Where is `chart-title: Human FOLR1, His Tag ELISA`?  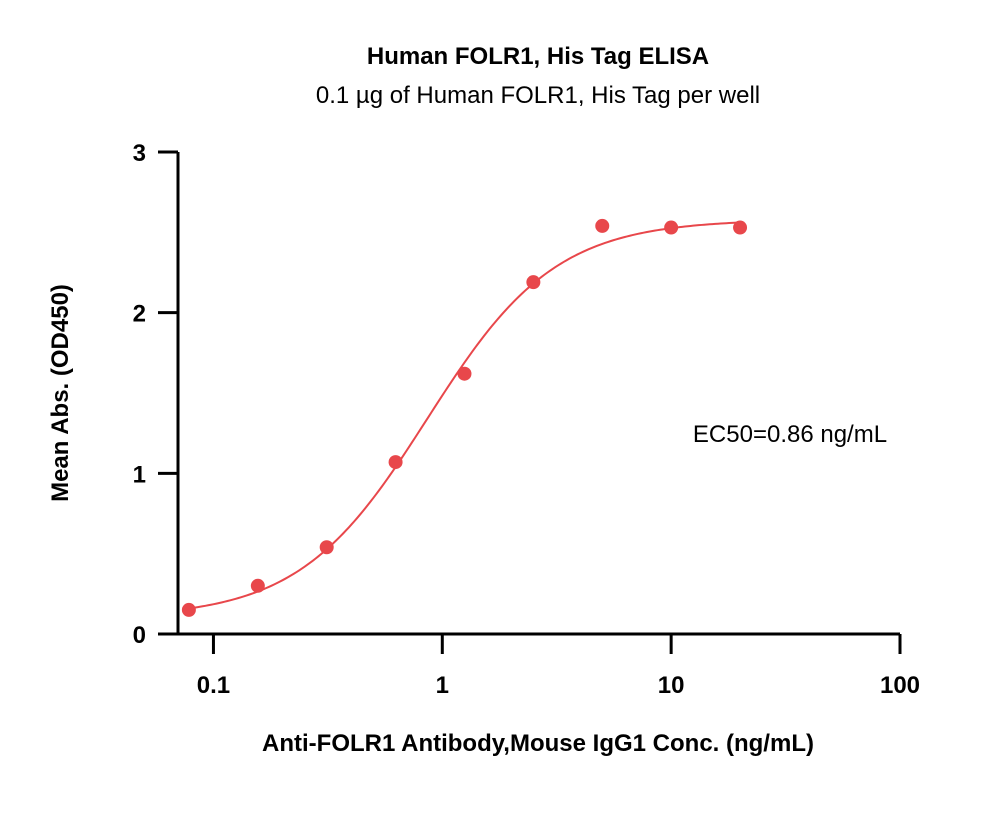 chart-title: Human FOLR1, His Tag ELISA is located at coordinates (538, 56).